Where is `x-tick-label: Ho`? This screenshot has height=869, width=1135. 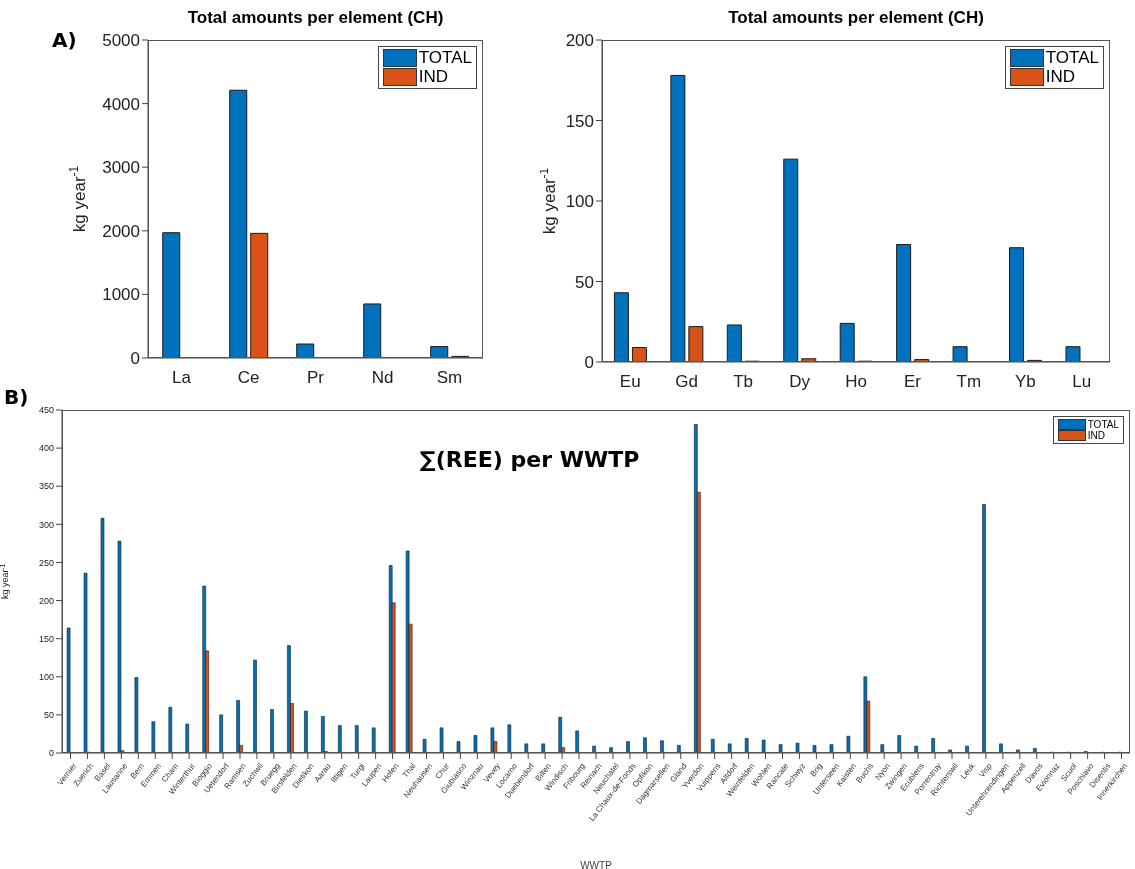 x-tick-label: Ho is located at coordinates (856, 381).